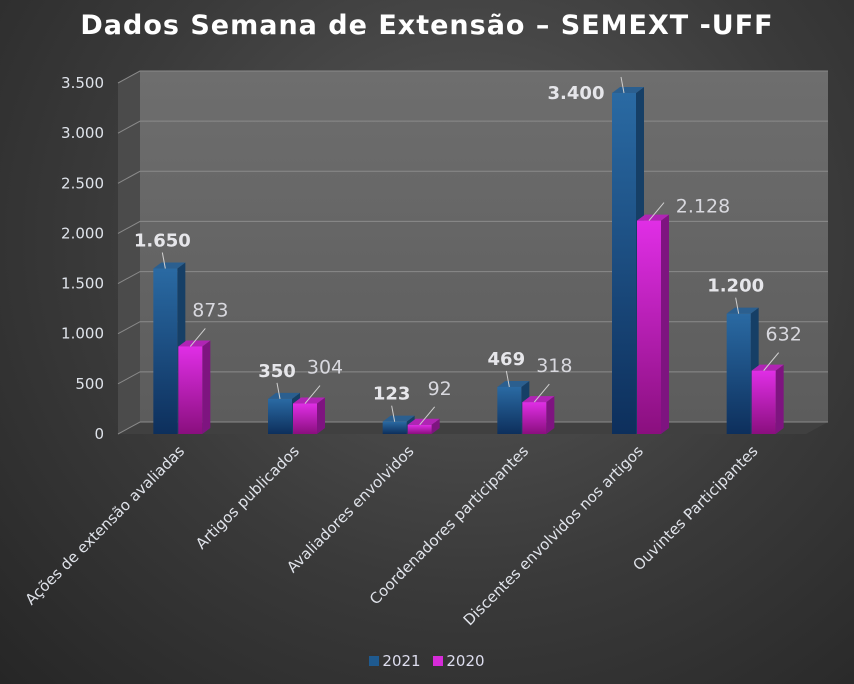 The width and height of the screenshot is (854, 684). I want to click on data-label: 632, so click(784, 335).